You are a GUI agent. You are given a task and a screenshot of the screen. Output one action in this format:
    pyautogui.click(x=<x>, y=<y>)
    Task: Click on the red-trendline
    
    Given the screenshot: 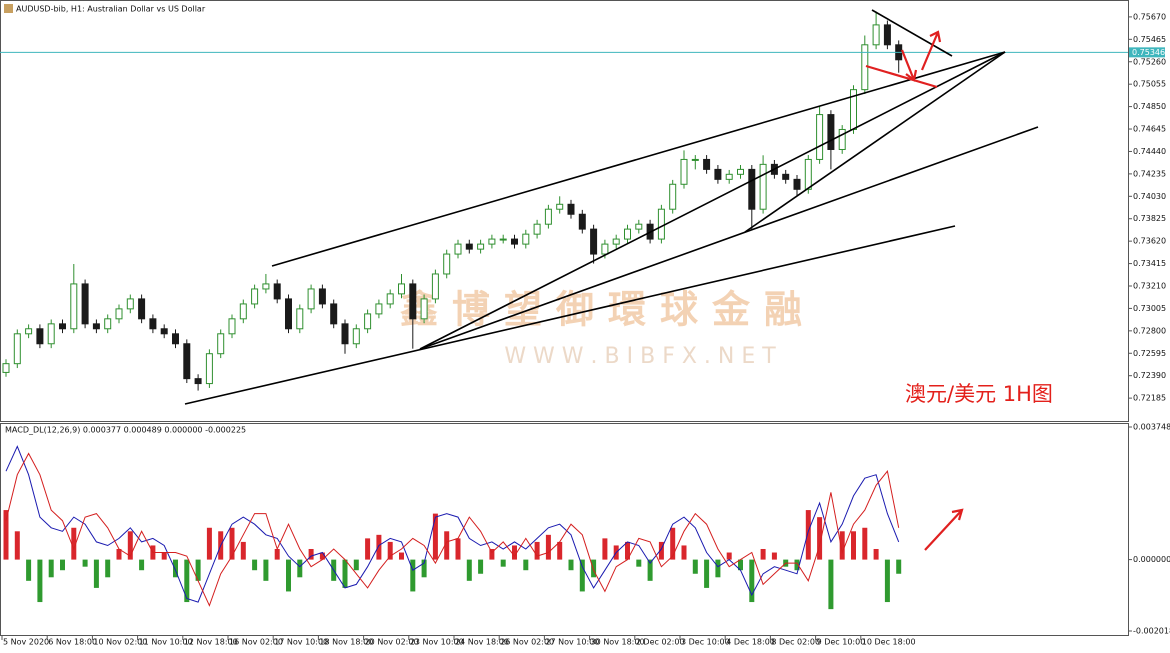 What is the action you would take?
    pyautogui.click(x=901, y=76)
    